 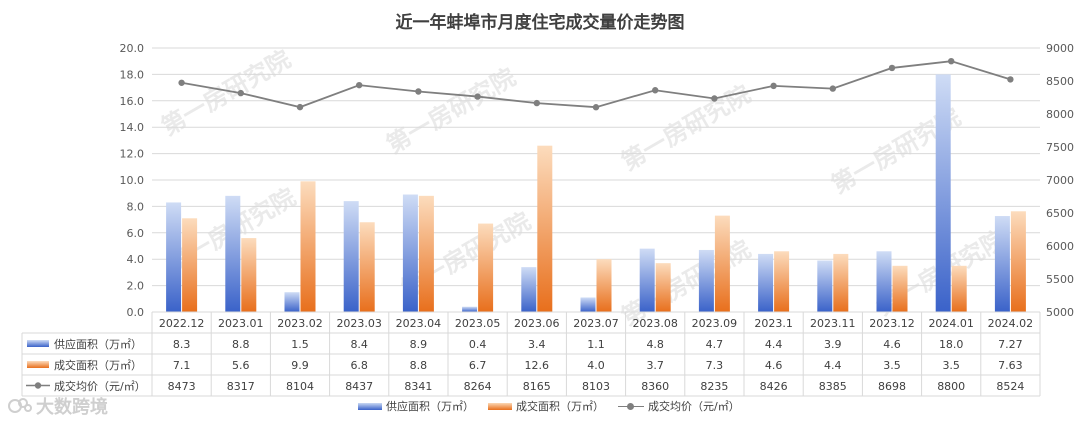 I want to click on x-tick-label: 2023.01, so click(x=241, y=323).